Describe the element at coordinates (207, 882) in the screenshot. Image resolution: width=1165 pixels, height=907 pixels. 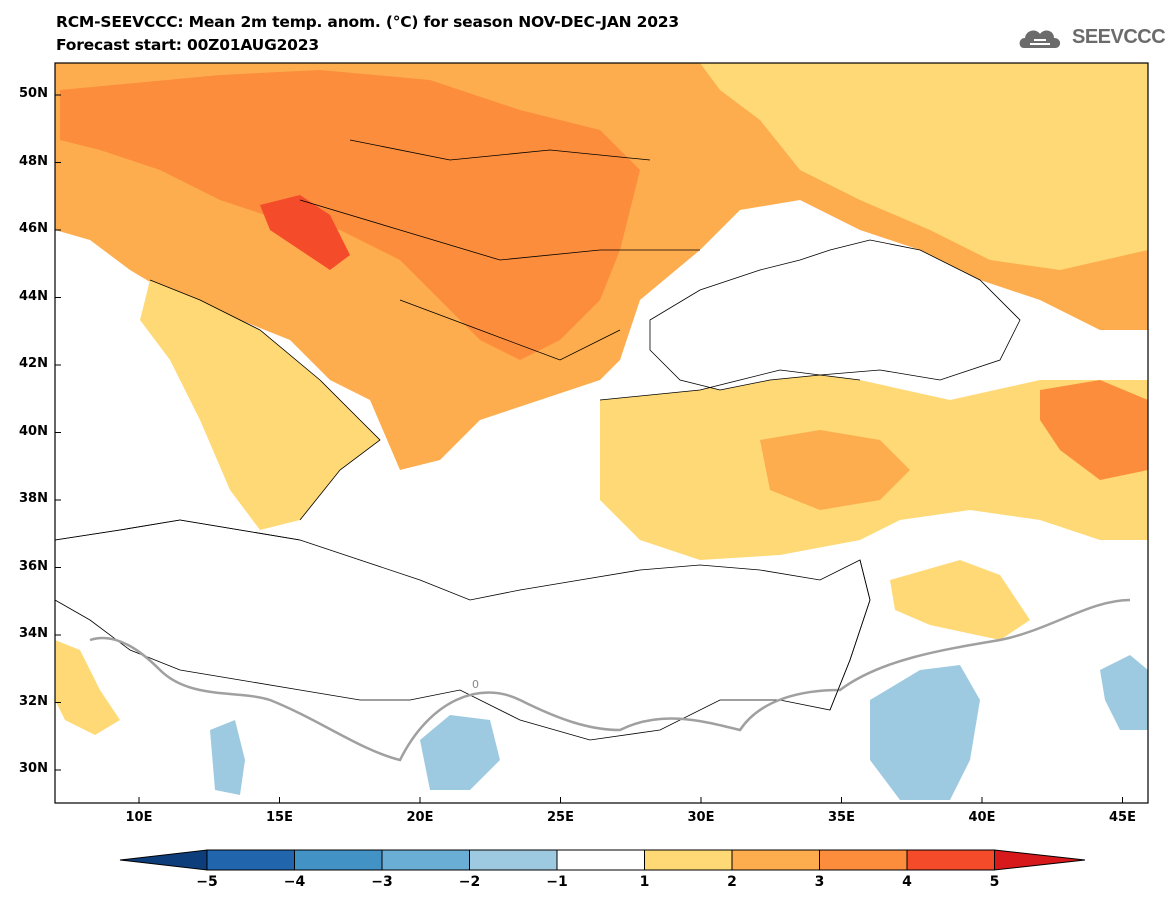
I see `colorbar-label: −5` at that location.